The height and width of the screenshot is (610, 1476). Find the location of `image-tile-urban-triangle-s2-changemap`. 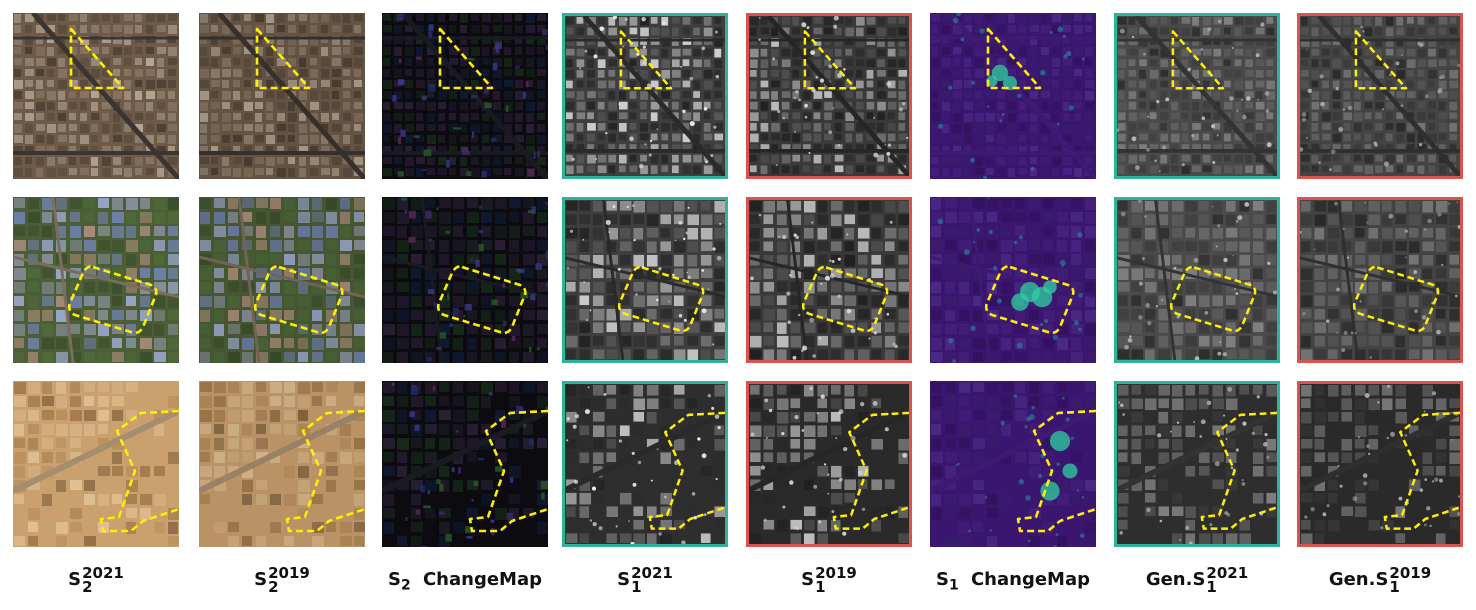

image-tile-urban-triangle-s2-changemap is located at coordinates (465, 96).